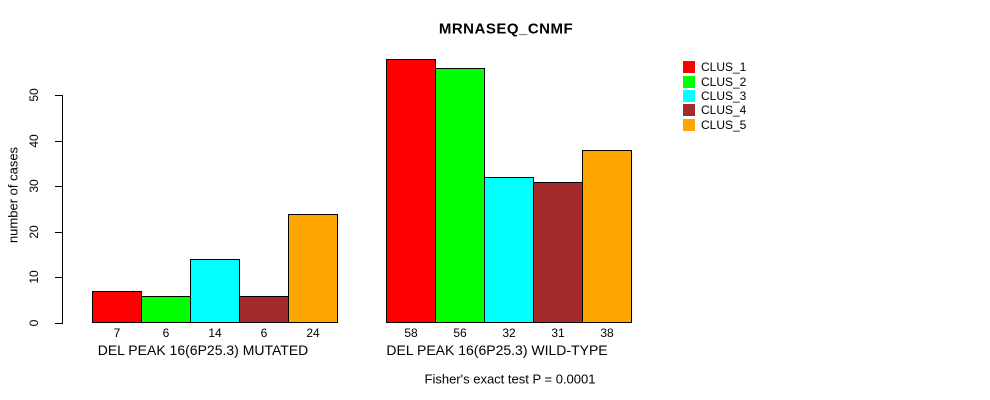  I want to click on fisher-test-annotation: Fisher's exact test P = 0.0001, so click(510, 379).